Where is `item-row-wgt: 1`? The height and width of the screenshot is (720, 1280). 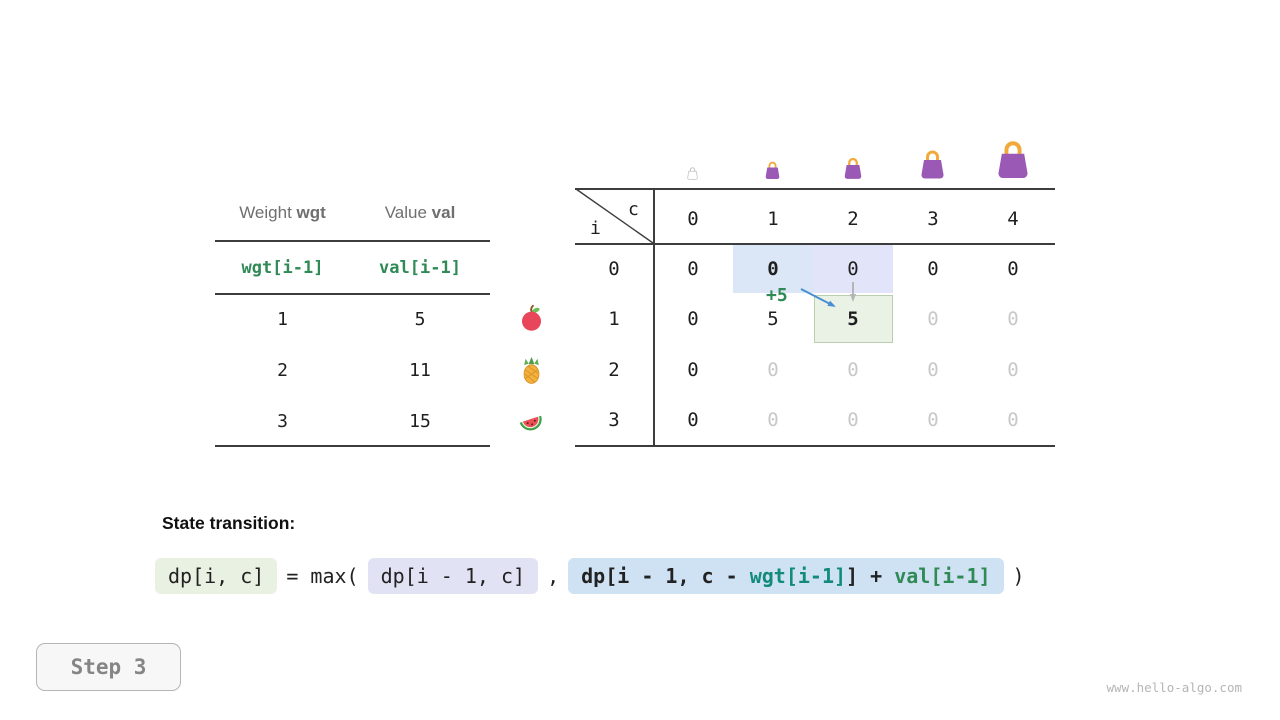 item-row-wgt: 1 is located at coordinates (282, 319).